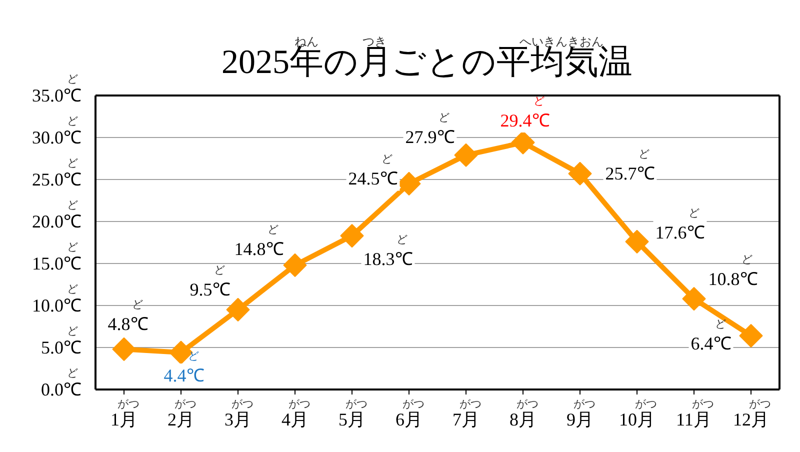 The image size is (800, 452). I want to click on x-tick-label: 9月がつ, so click(581, 414).